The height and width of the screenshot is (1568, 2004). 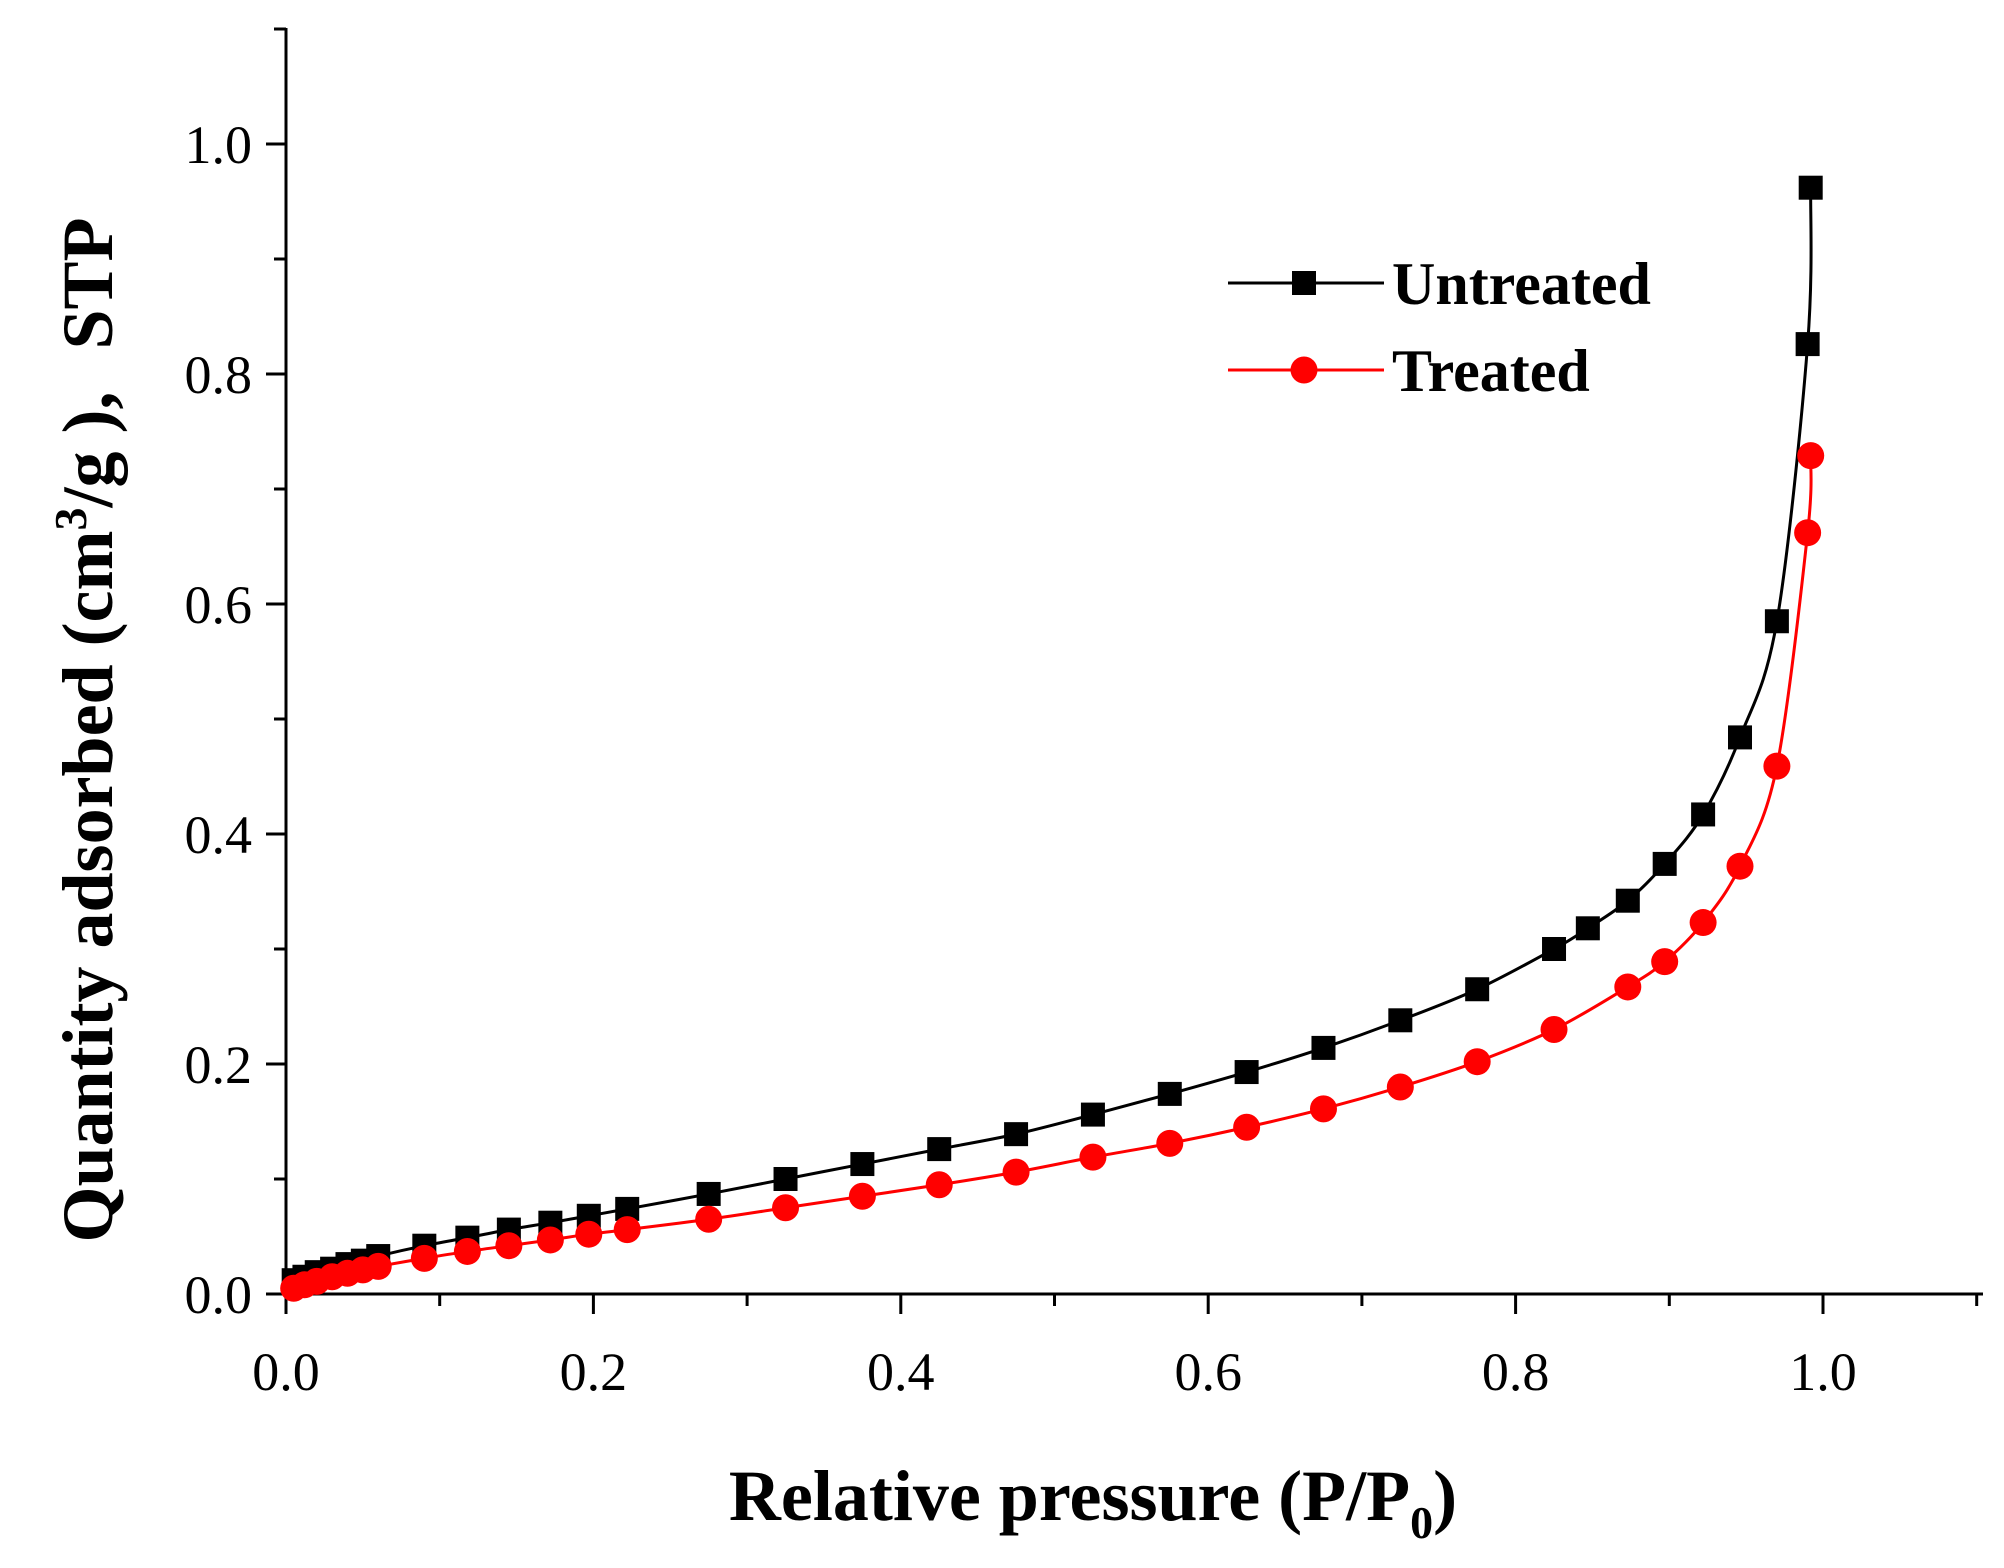 I want to click on x-tick-label: 1.0, so click(x=1823, y=1372).